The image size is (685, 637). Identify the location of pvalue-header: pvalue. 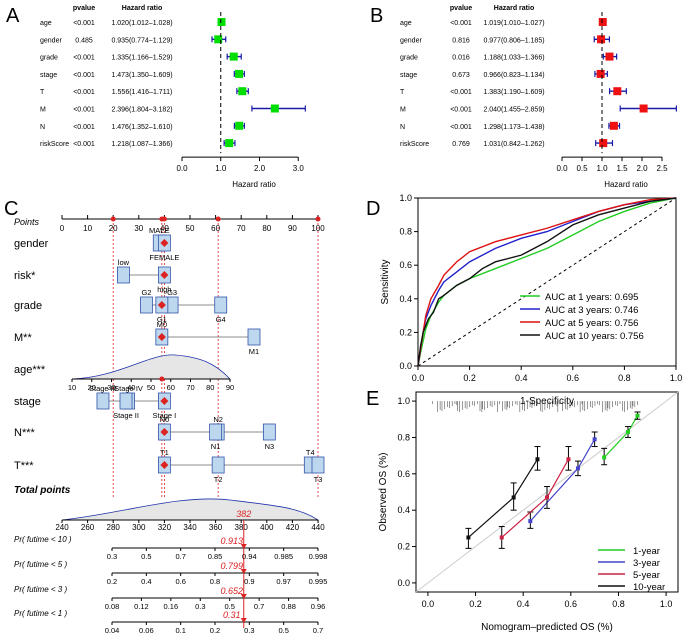
(461, 8).